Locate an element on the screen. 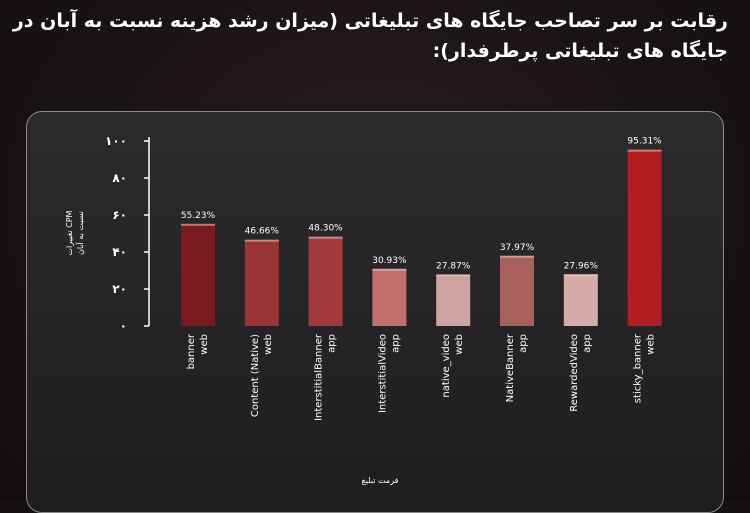 The width and height of the screenshot is (750, 513). y-tick-label: ۸۰ is located at coordinates (119, 178).